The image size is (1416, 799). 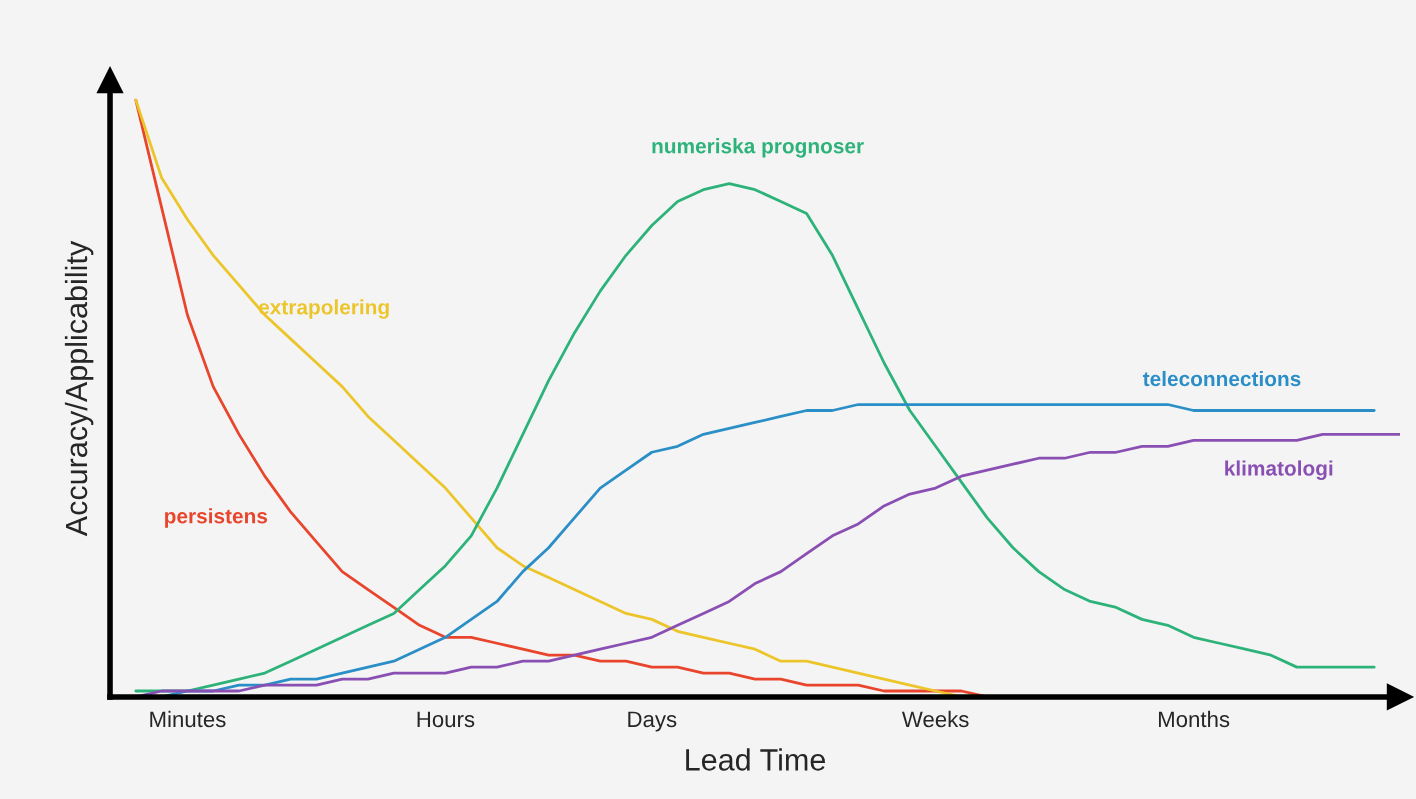 I want to click on x-tick-label: Days, so click(x=652, y=721).